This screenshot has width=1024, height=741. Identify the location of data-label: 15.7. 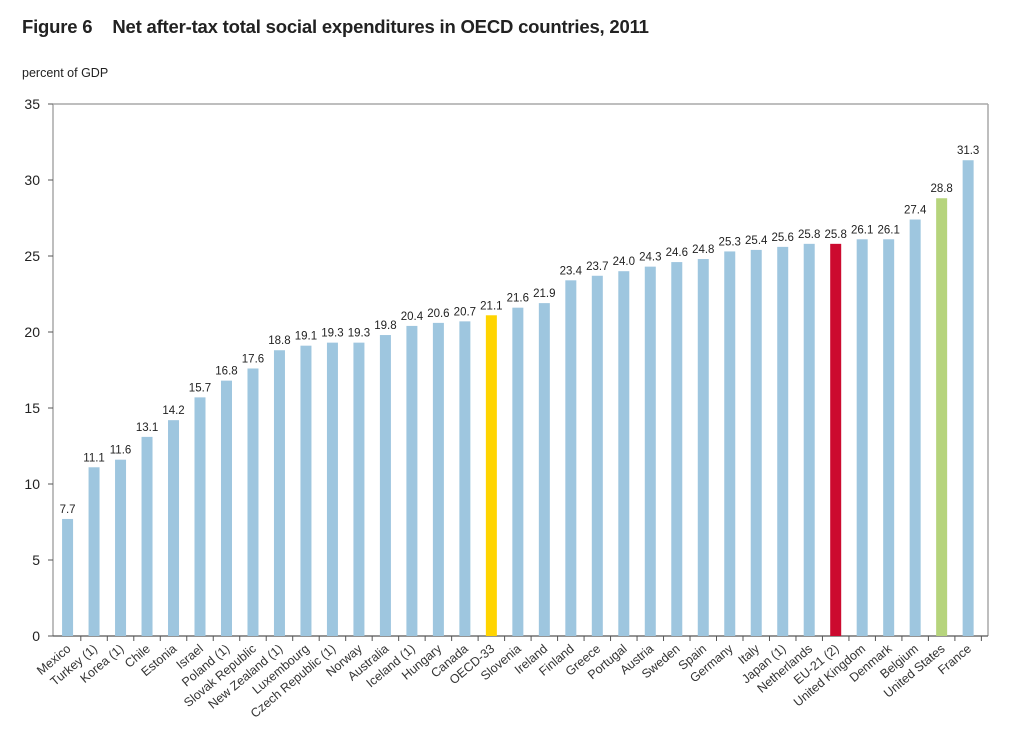
(200, 388).